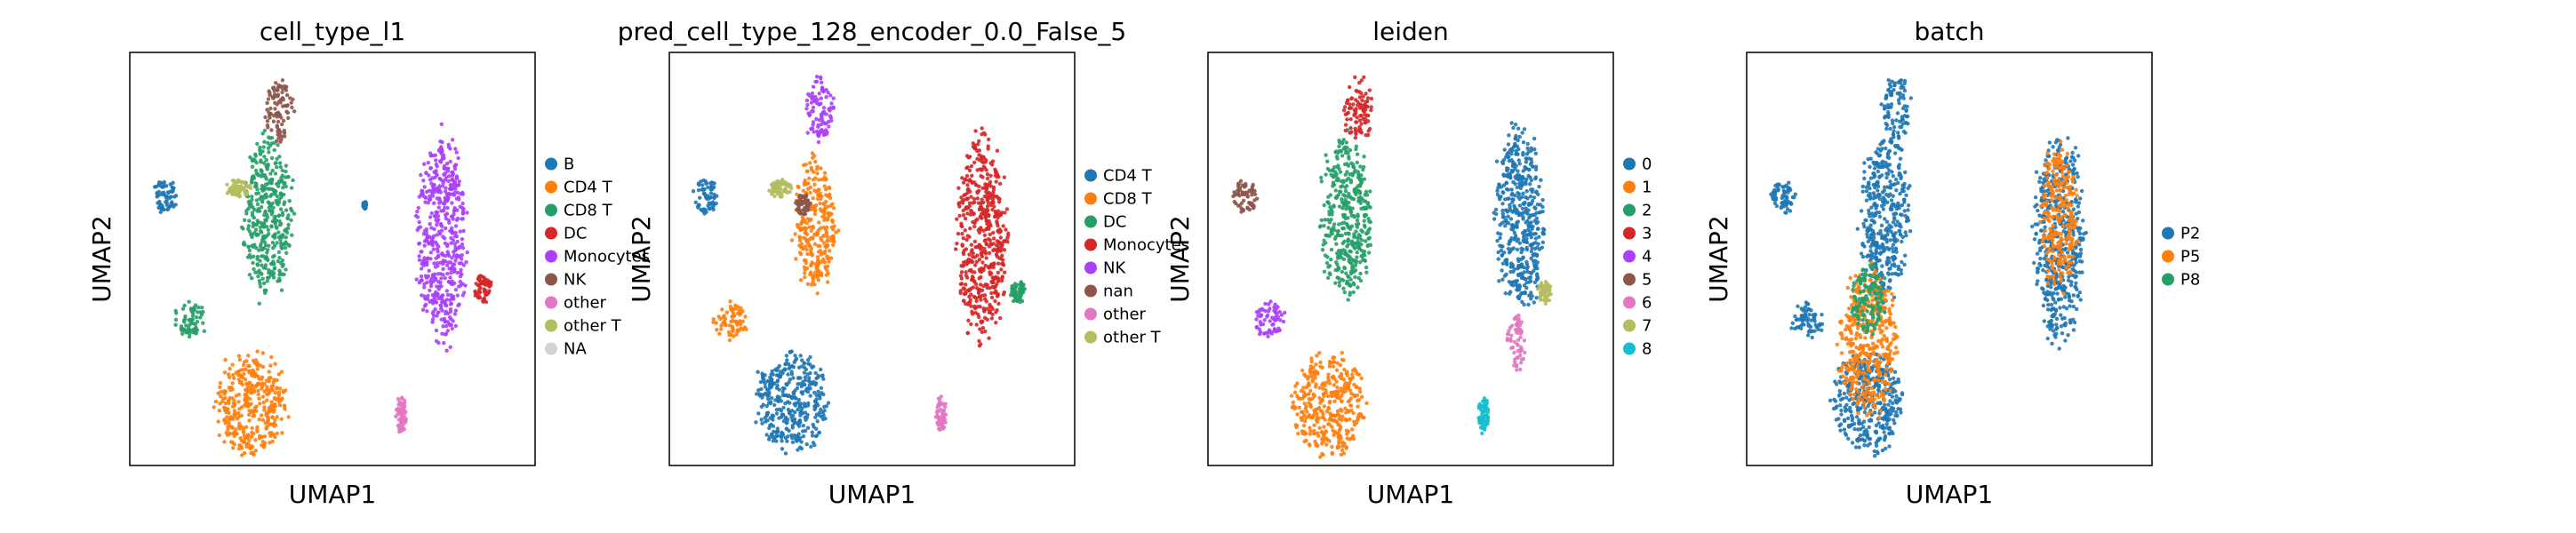  What do you see at coordinates (551, 348) in the screenshot?
I see `legend-marker` at bounding box center [551, 348].